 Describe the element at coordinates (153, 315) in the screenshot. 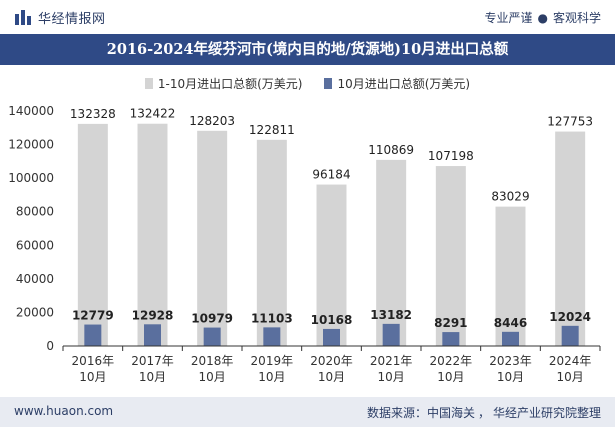

I see `data-label-series-2: 12928` at that location.